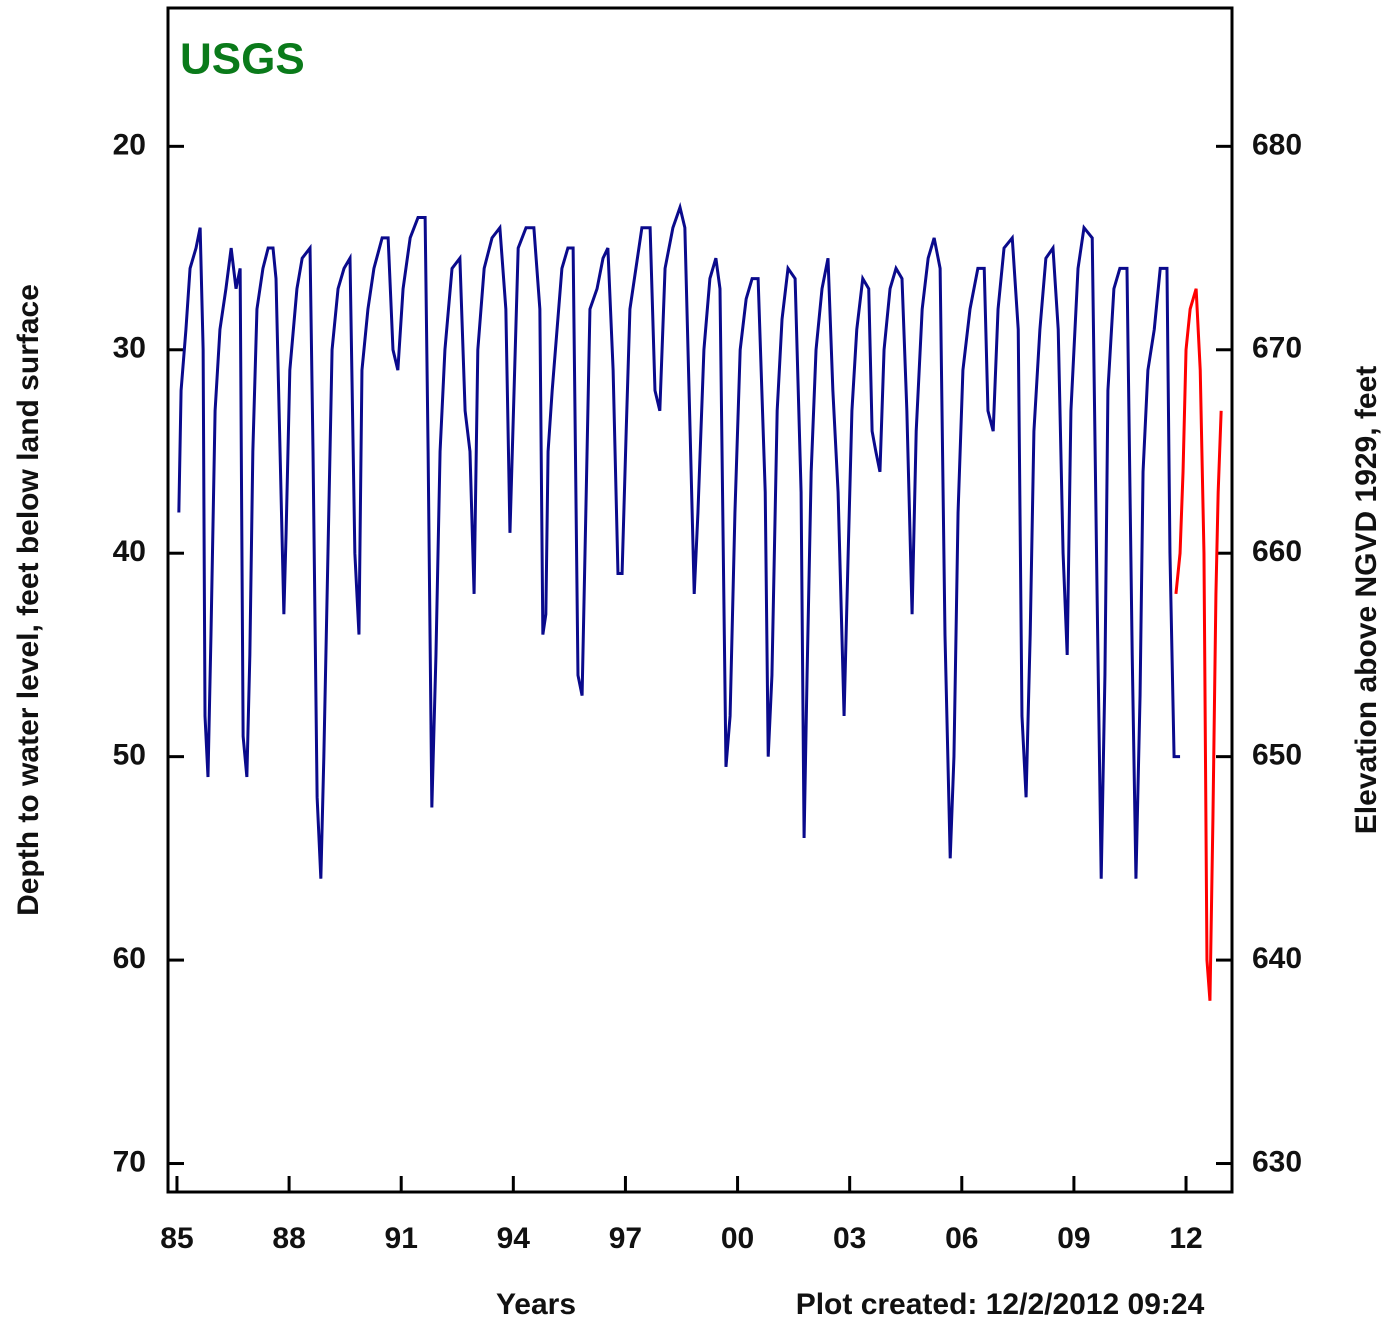 The height and width of the screenshot is (1331, 1396). I want to click on y-tick-label: 30, so click(129, 348).